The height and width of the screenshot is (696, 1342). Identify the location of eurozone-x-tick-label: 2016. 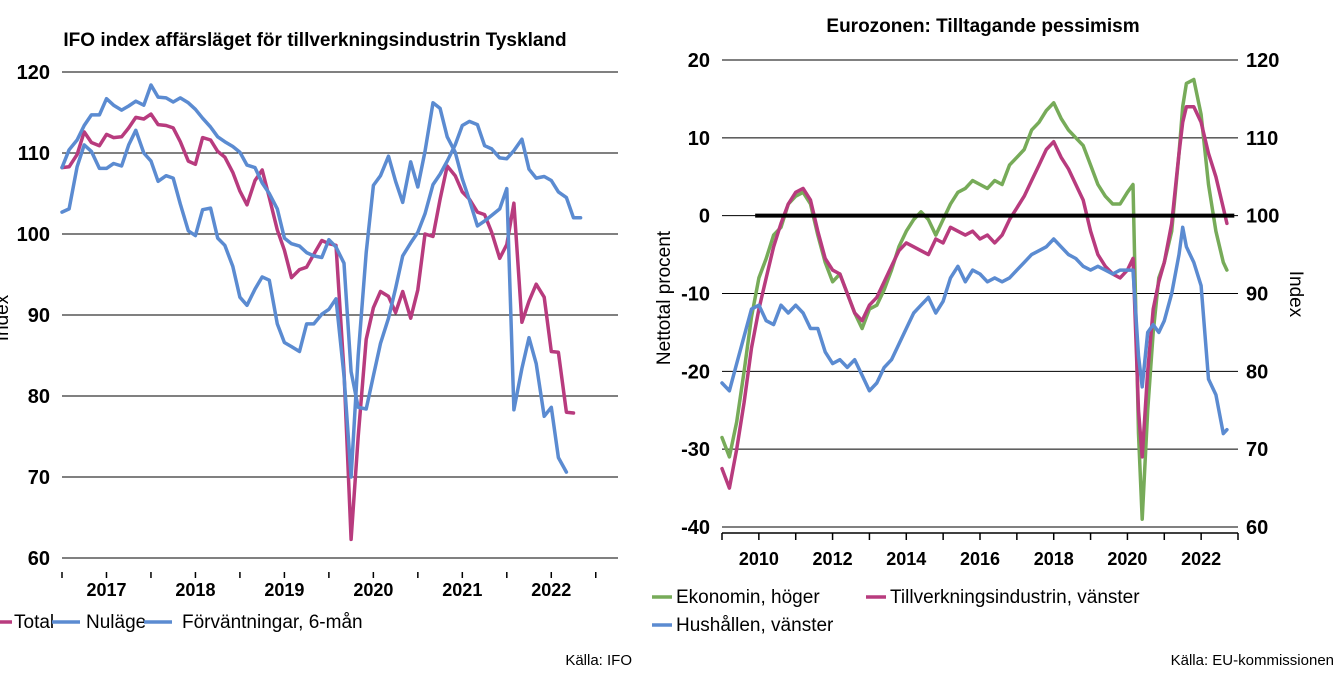
(980, 559).